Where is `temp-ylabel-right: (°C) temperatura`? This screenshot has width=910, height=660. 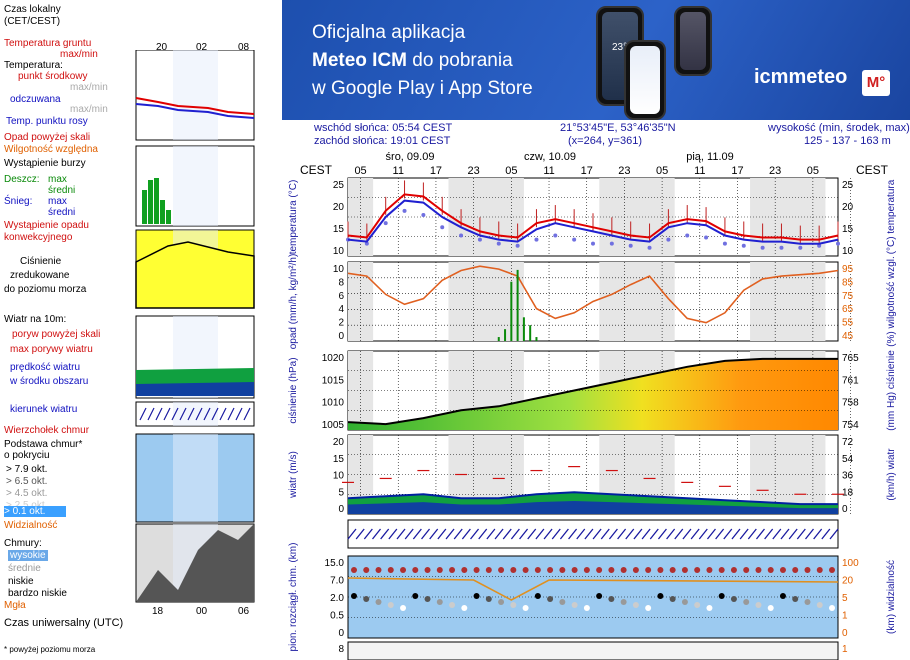 temp-ylabel-right: (°C) temperatura is located at coordinates (891, 216).